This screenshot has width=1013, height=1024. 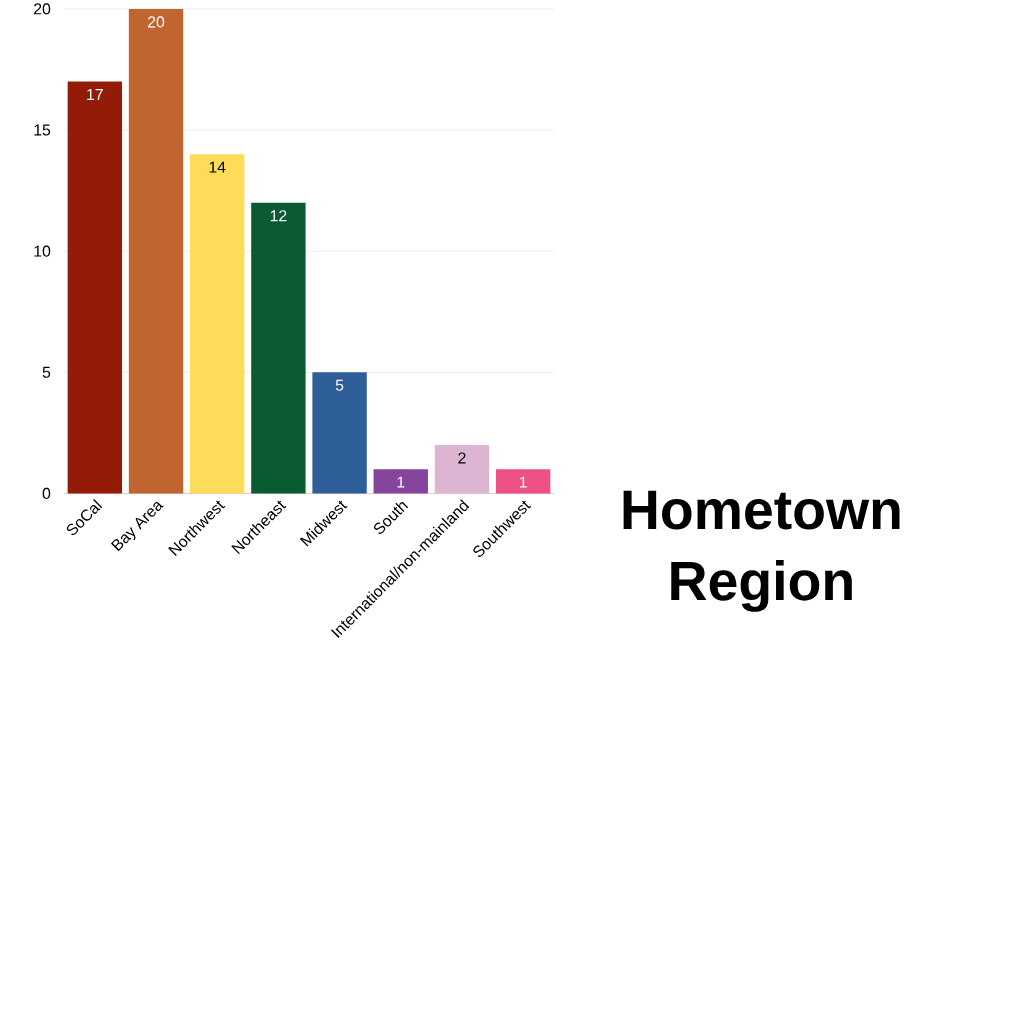 I want to click on y-tick-label: 15, so click(x=42, y=130).